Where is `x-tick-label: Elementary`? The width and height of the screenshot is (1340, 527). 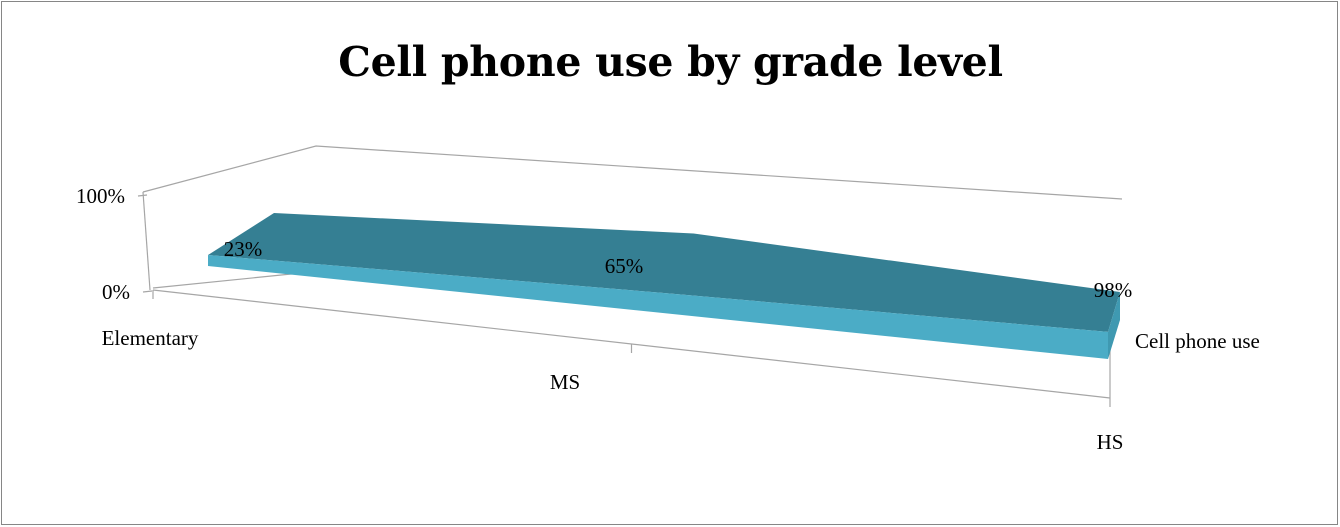
x-tick-label: Elementary is located at coordinates (150, 338).